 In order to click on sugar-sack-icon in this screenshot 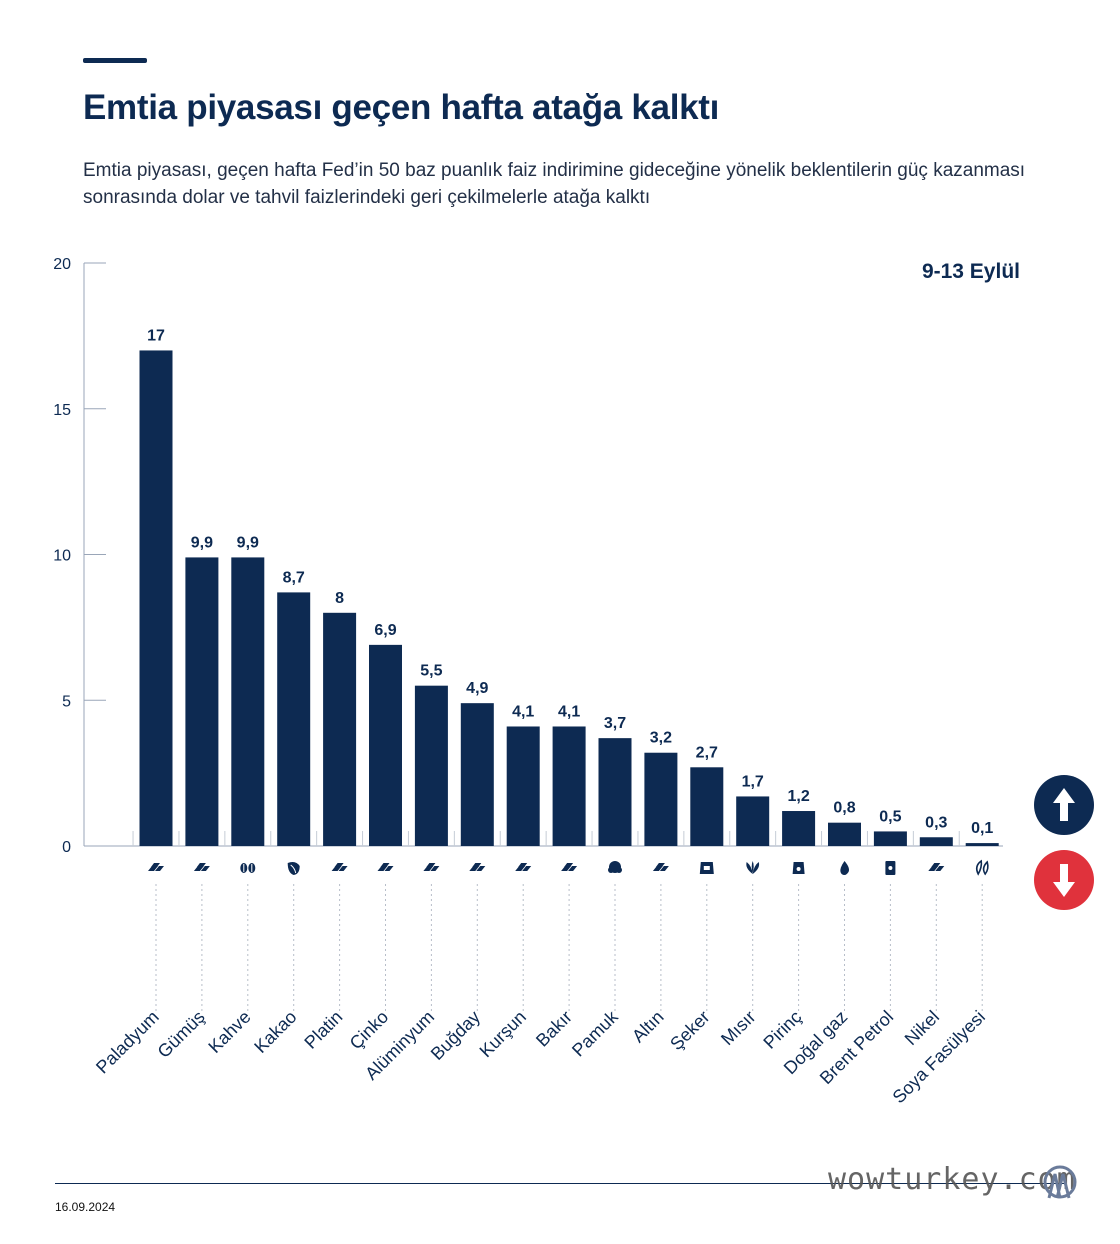, I will do `click(706, 868)`.